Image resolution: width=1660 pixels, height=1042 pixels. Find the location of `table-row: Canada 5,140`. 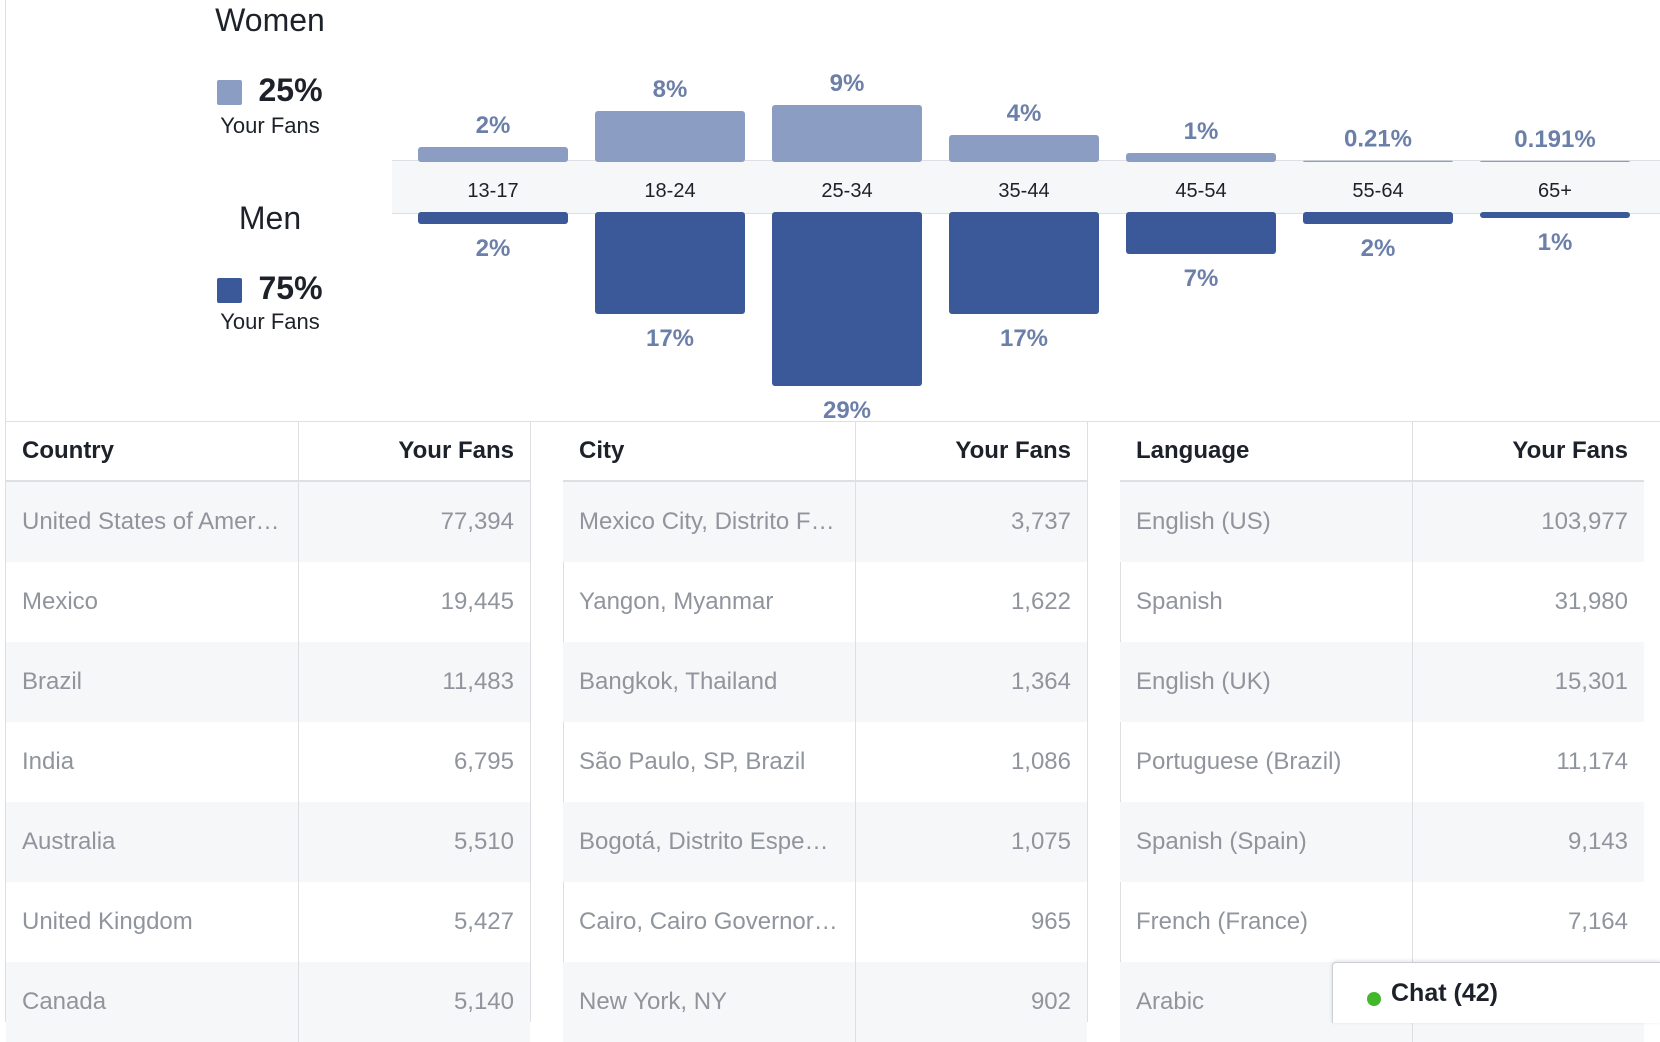

table-row: Canada 5,140 is located at coordinates (268, 1002).